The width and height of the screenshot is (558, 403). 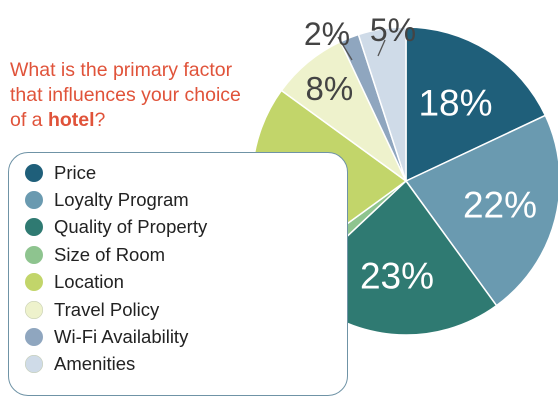 What do you see at coordinates (121, 337) in the screenshot?
I see `legend-label: Wi-Fi Availability` at bounding box center [121, 337].